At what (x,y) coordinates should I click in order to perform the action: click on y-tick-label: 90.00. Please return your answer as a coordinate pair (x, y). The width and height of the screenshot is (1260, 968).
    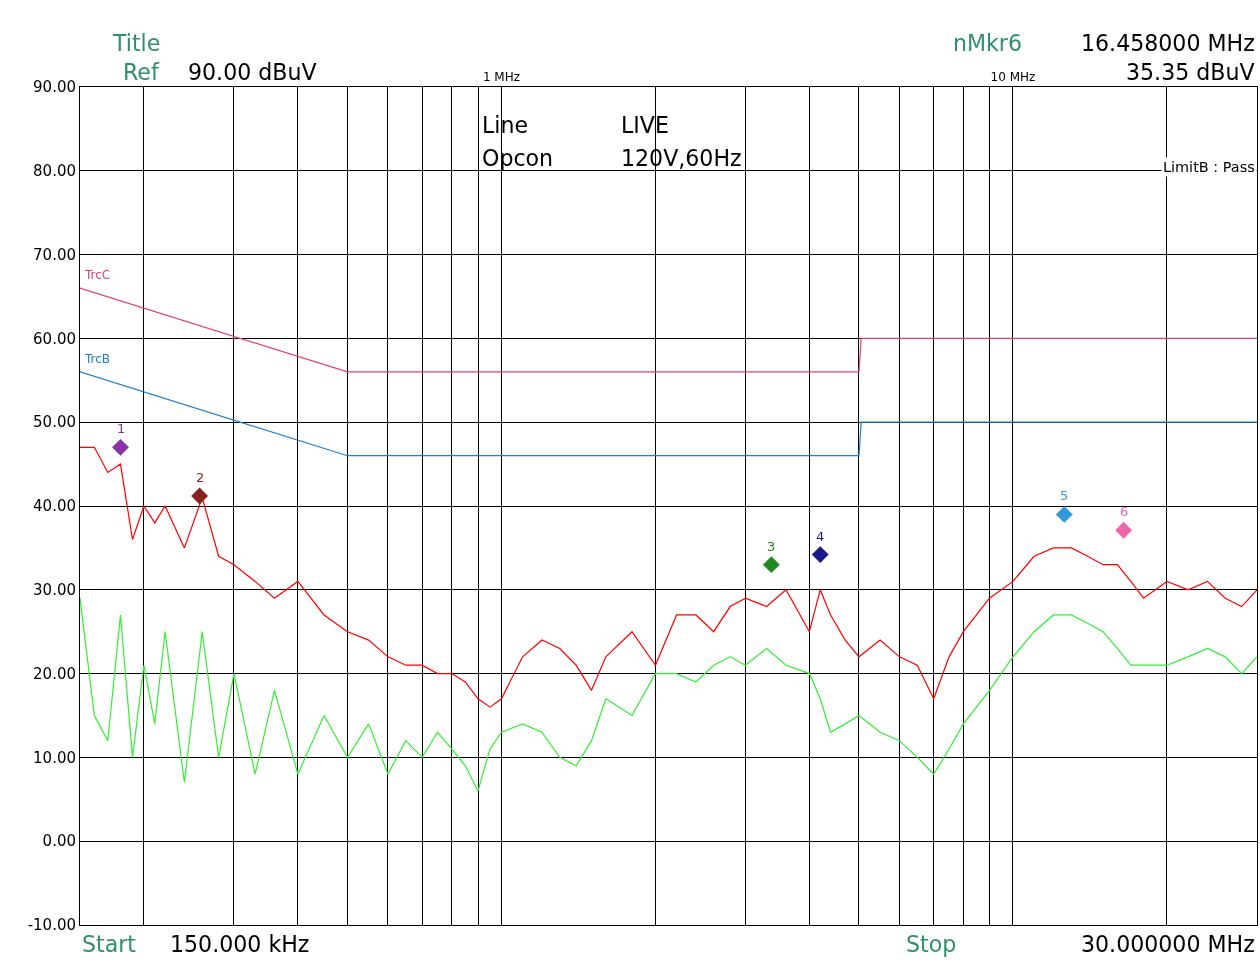
    Looking at the image, I should click on (54, 87).